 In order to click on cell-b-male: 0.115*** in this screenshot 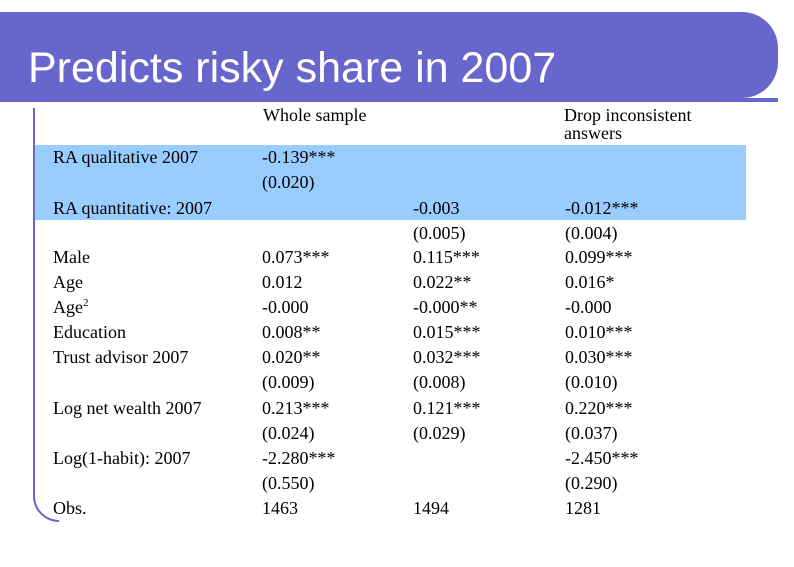, I will do `click(446, 257)`.